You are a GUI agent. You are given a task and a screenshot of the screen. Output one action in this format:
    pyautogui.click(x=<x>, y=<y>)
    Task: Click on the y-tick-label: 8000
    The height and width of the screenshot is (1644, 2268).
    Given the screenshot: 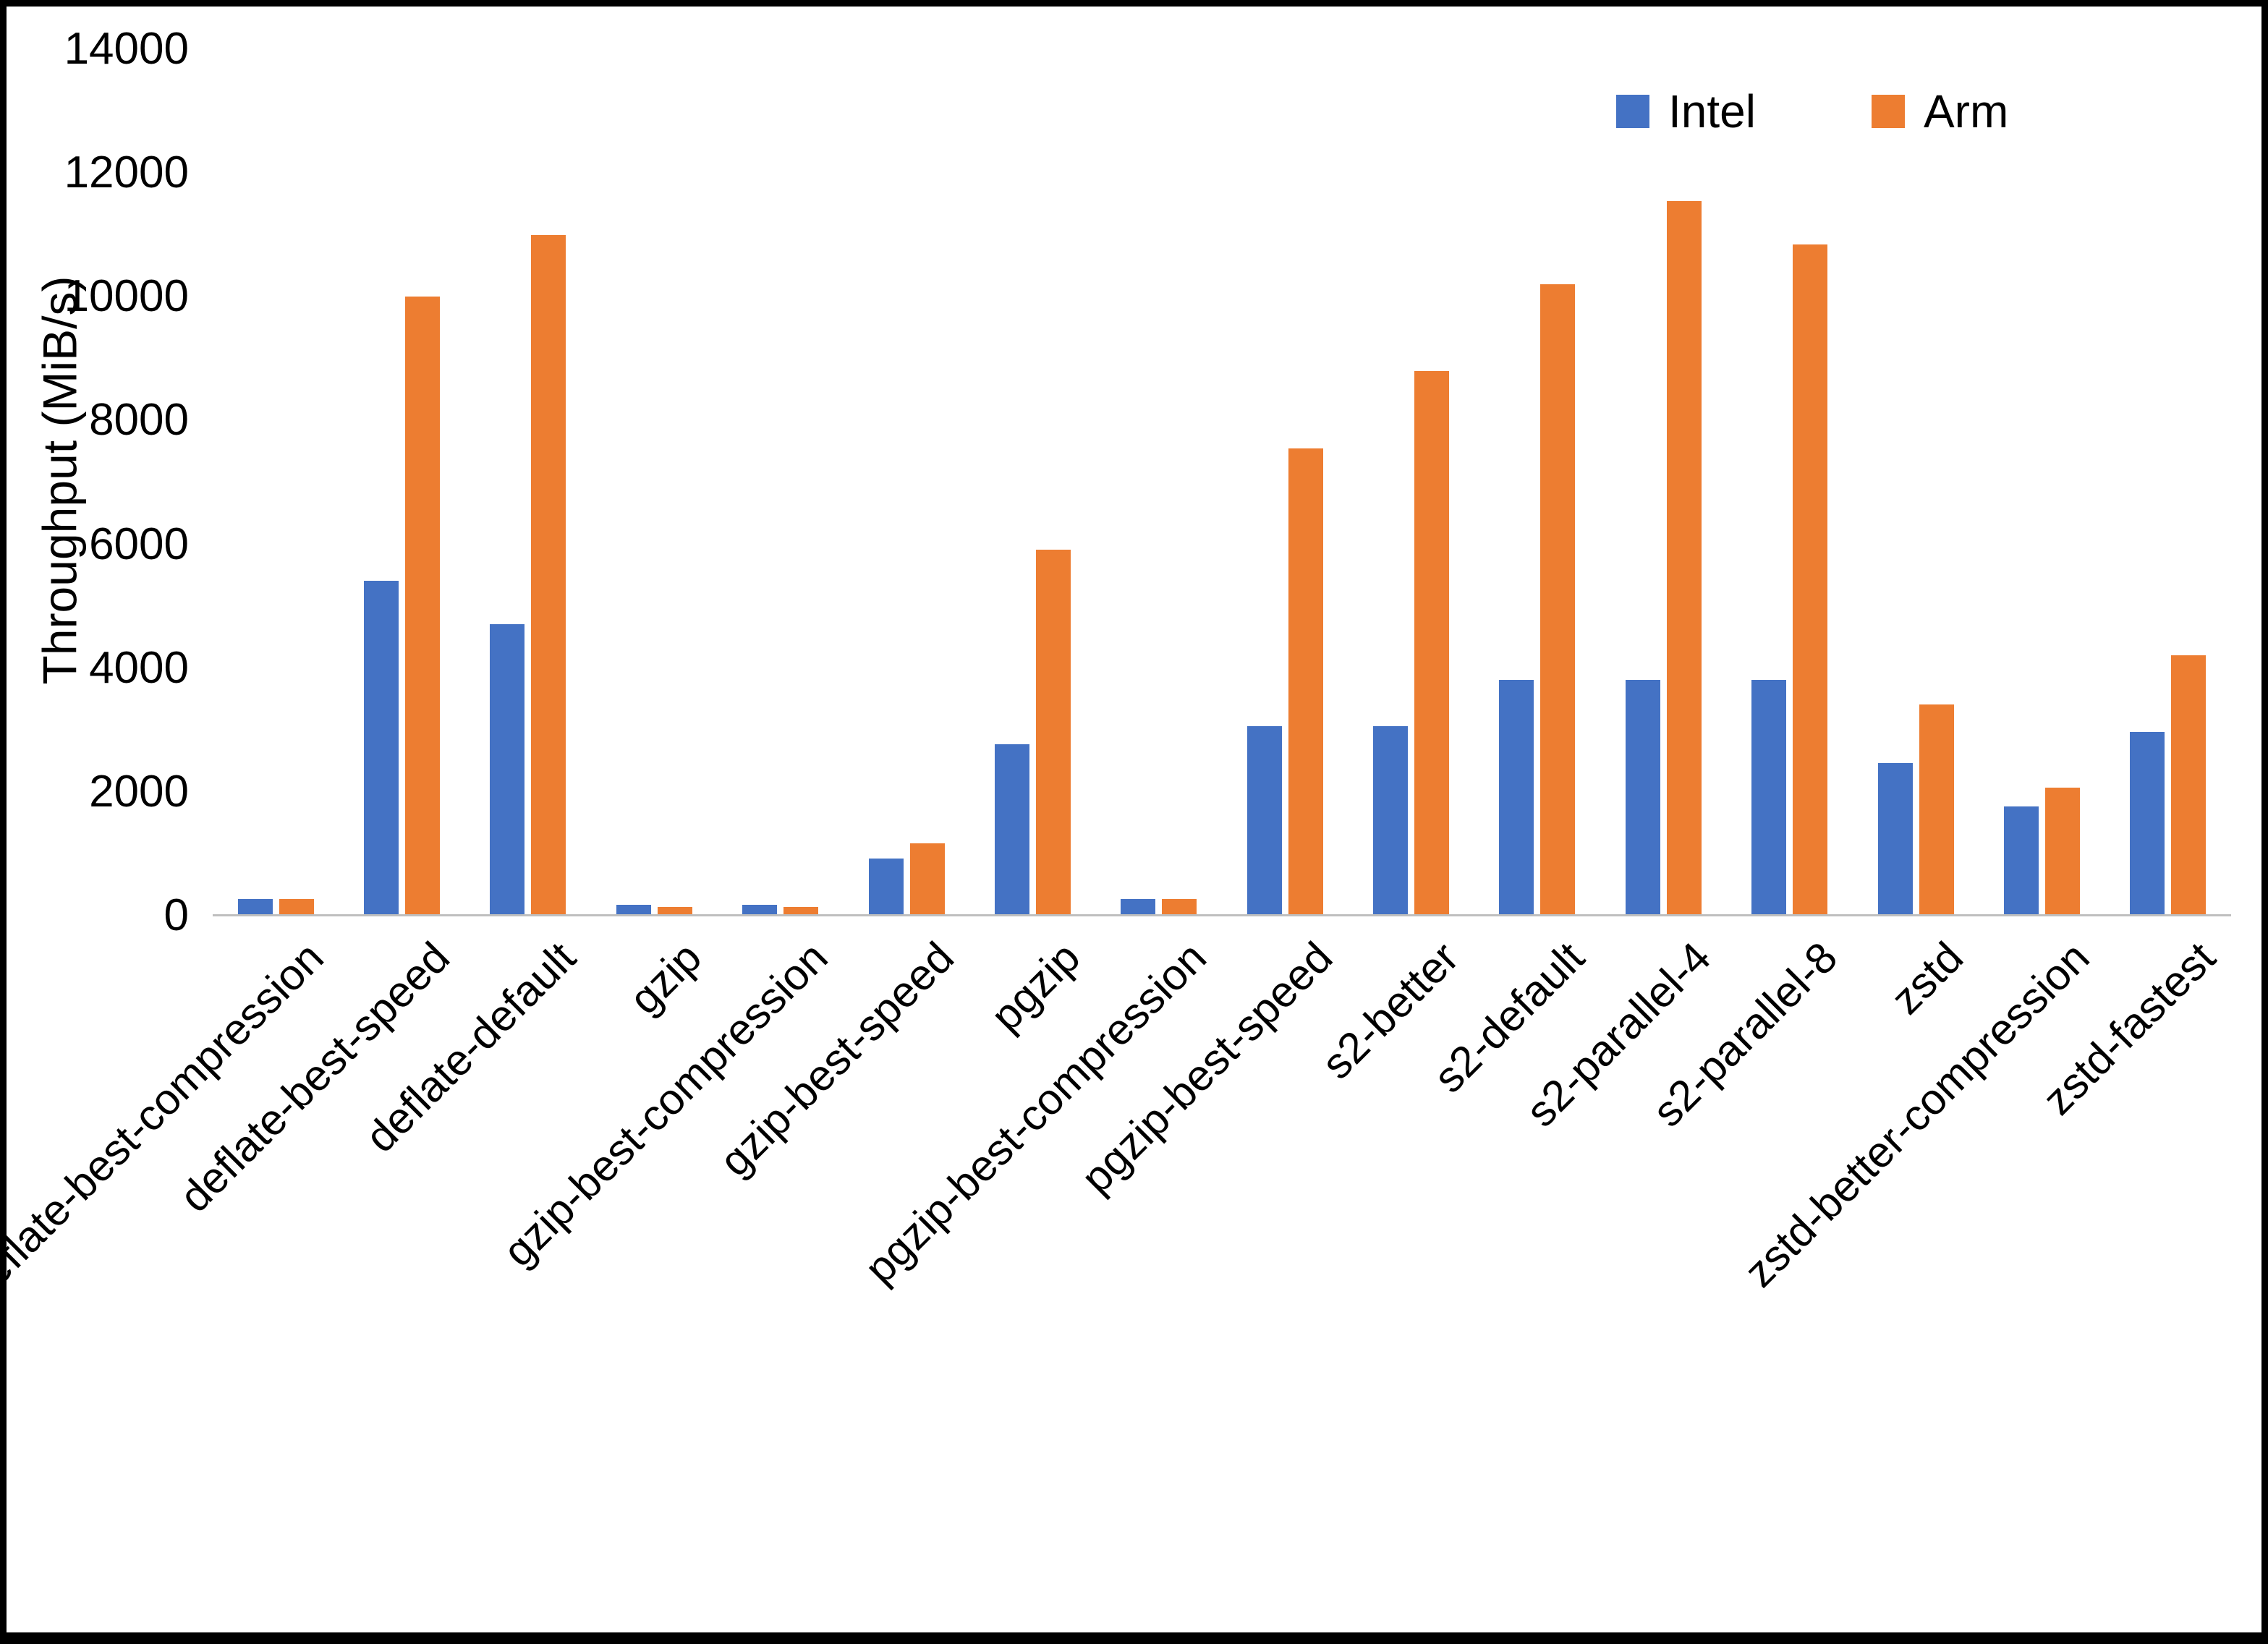 What is the action you would take?
    pyautogui.click(x=139, y=420)
    